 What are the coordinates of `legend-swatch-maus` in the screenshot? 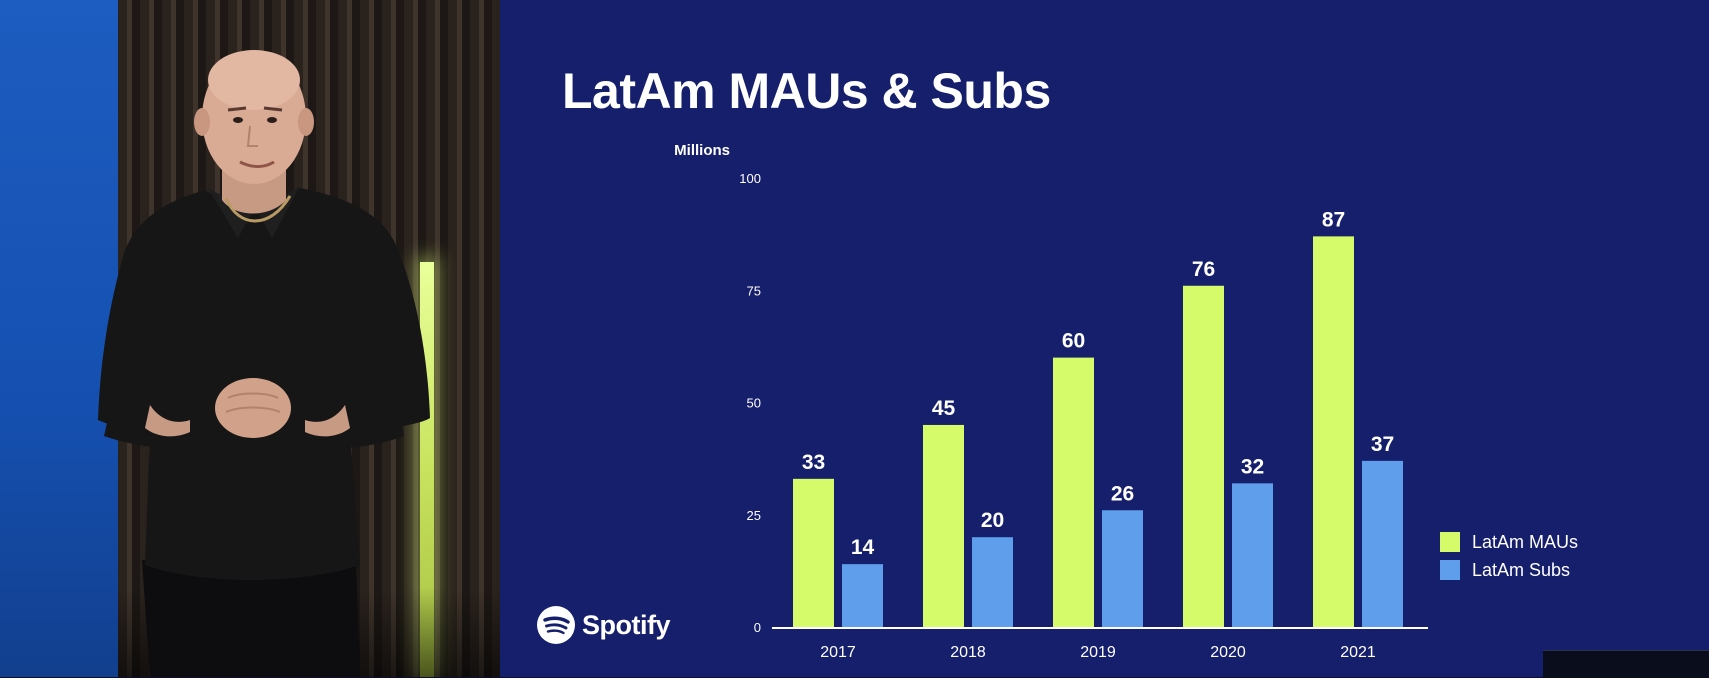 It's located at (1450, 542).